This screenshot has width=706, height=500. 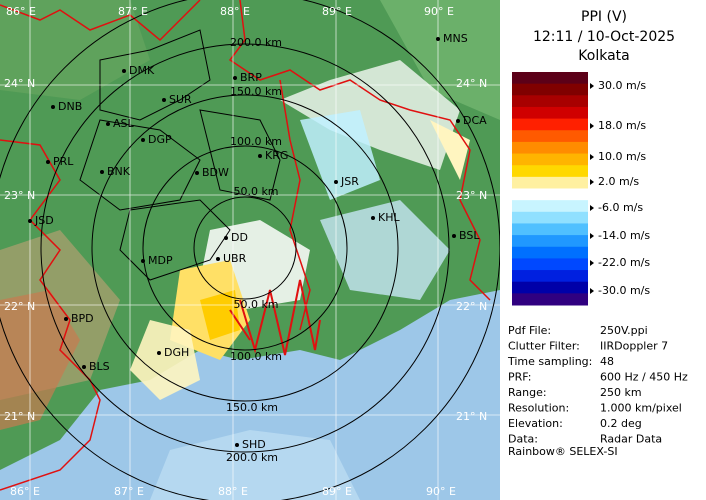 What do you see at coordinates (631, 439) in the screenshot?
I see `info-value: Radar Data` at bounding box center [631, 439].